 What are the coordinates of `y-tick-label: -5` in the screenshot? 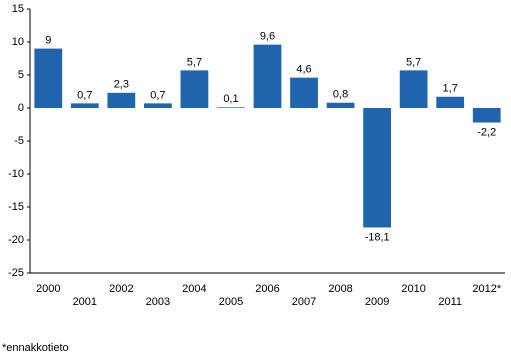 It's located at (19, 141).